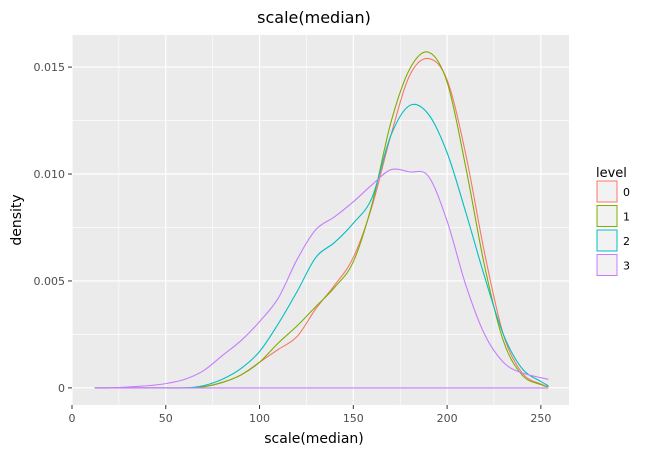 This screenshot has height=456, width=659. I want to click on y-tick-label: 0.010, so click(50, 174).